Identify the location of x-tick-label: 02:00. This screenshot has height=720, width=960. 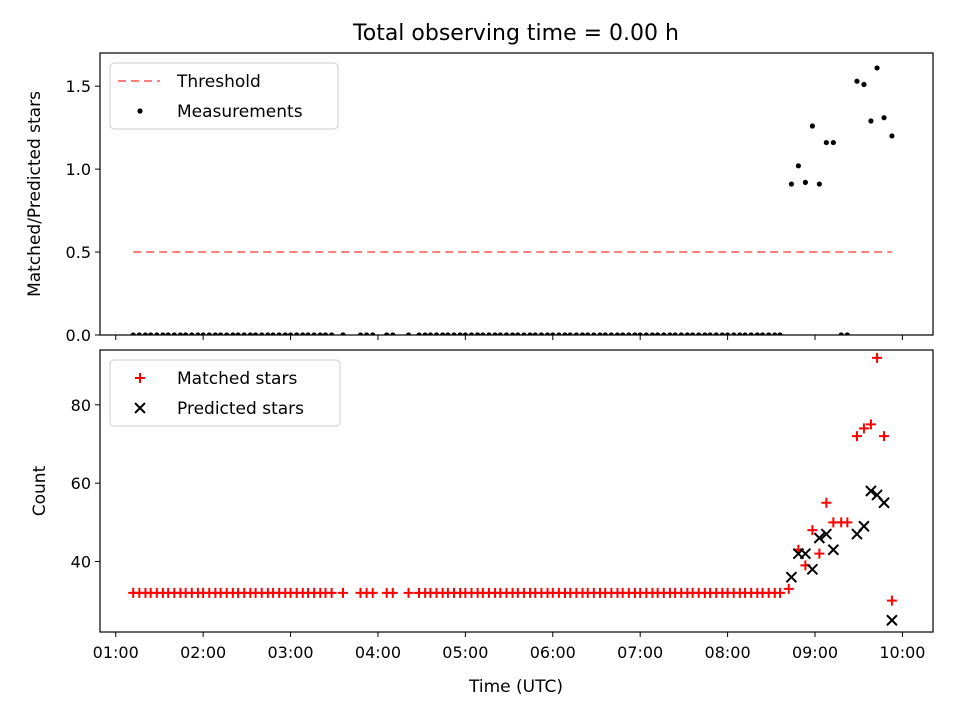
(203, 652).